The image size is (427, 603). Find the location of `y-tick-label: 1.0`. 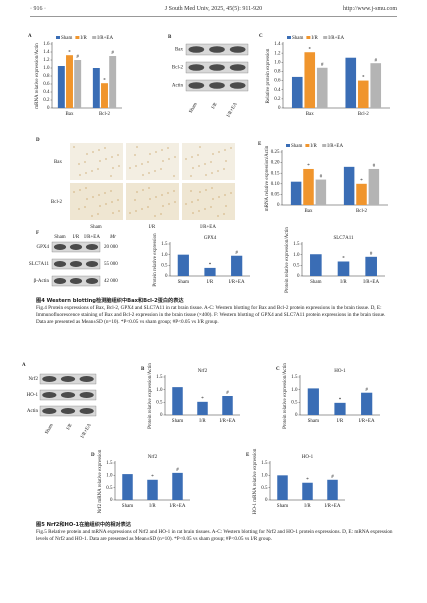

y-tick-label: 1.0 is located at coordinates (164, 255).